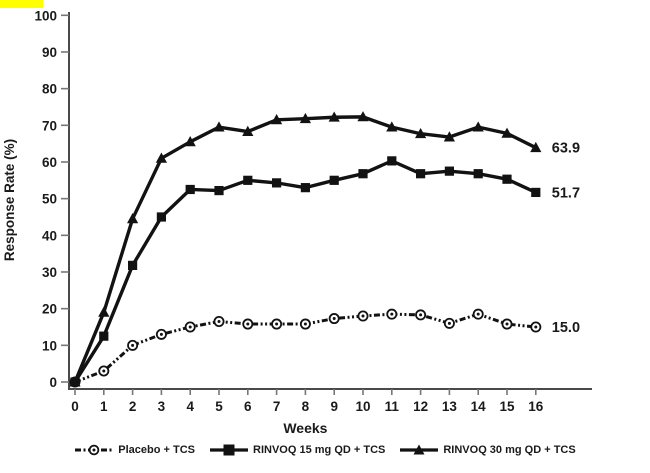 The image size is (650, 473). Describe the element at coordinates (94, 450) in the screenshot. I see `dashed-circle-marker-icon` at that location.